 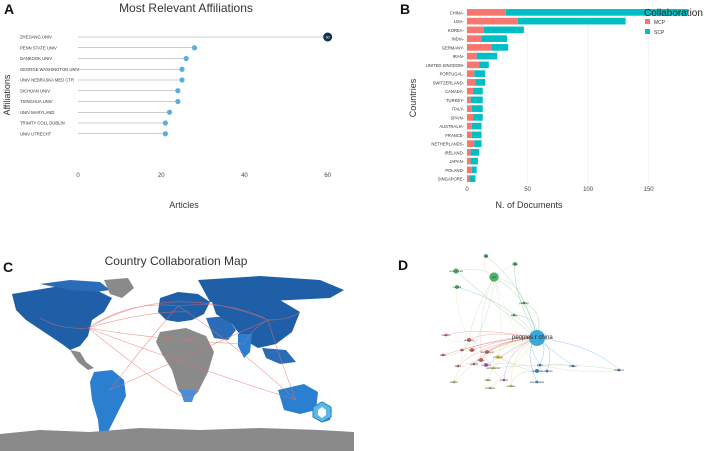 I want to click on legend-label-mcp: MCP, so click(x=660, y=23).